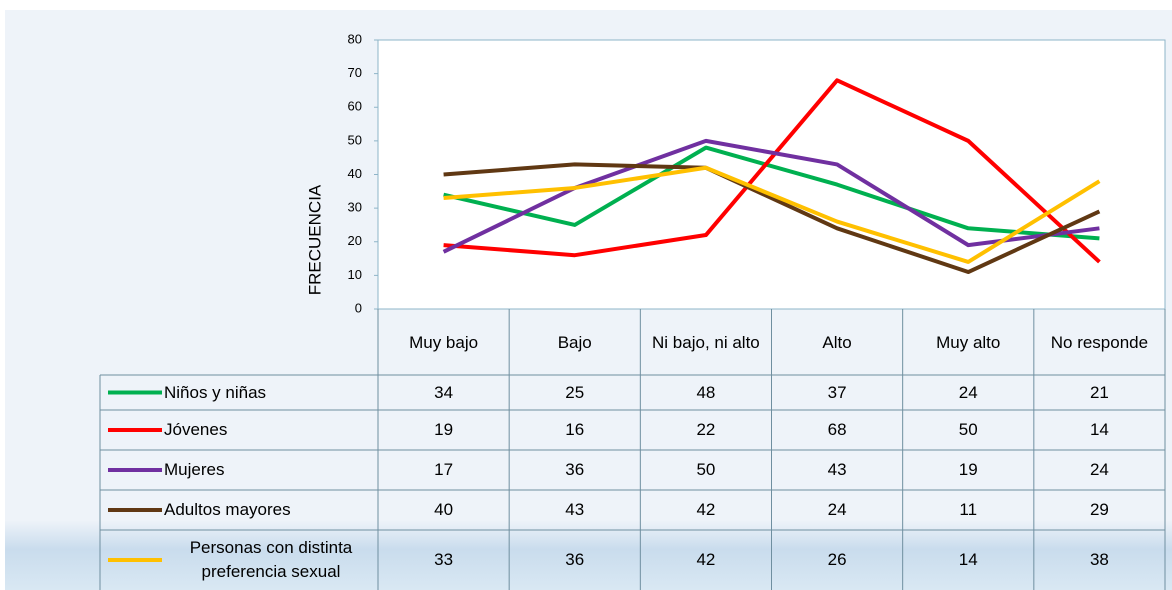 The height and width of the screenshot is (590, 1172). I want to click on table-value: 21, so click(1099, 392).